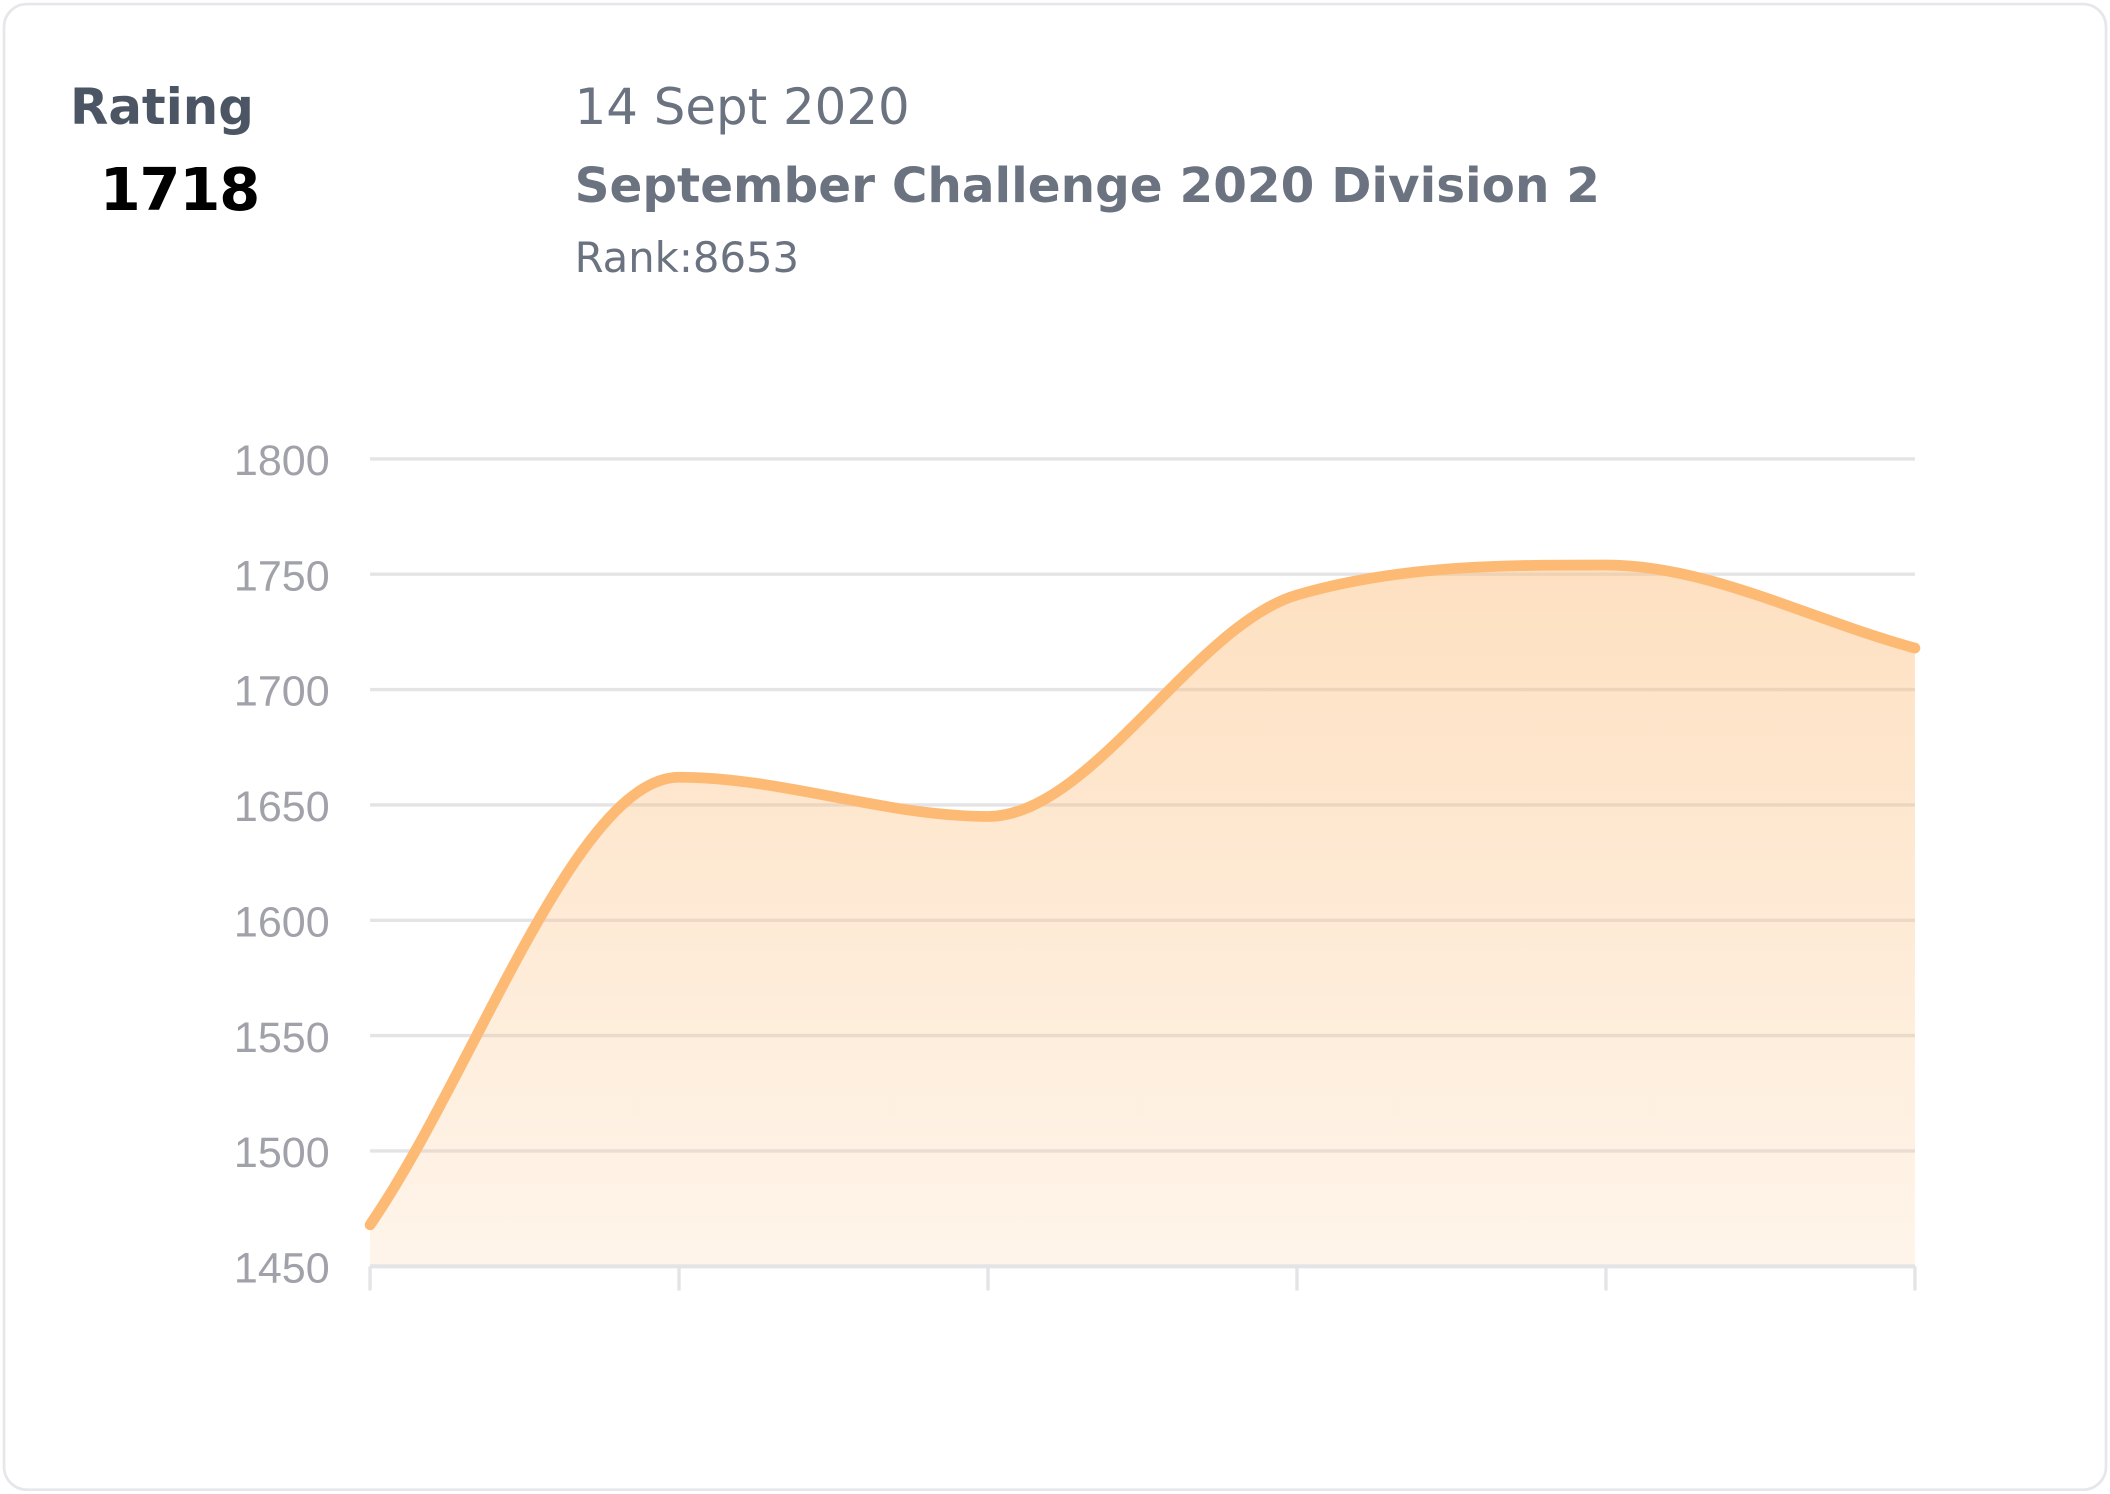 This screenshot has width=2110, height=1494. I want to click on contest-date: 14 Sept 2020, so click(742, 107).